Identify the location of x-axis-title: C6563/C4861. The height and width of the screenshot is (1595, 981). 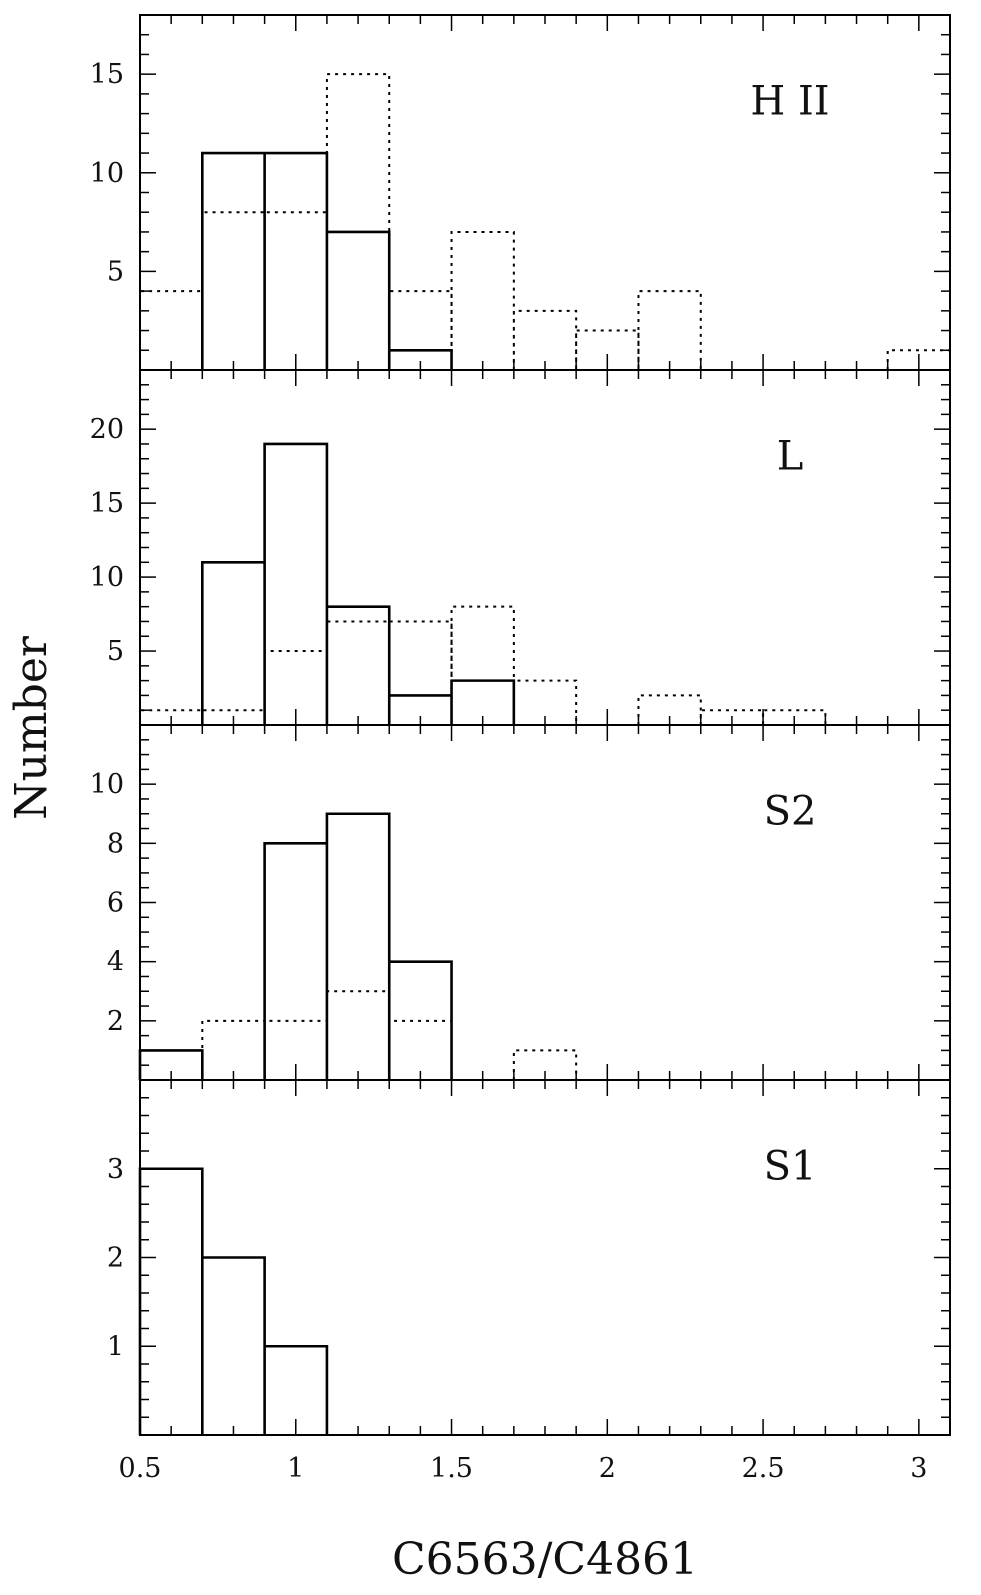
(545, 1559).